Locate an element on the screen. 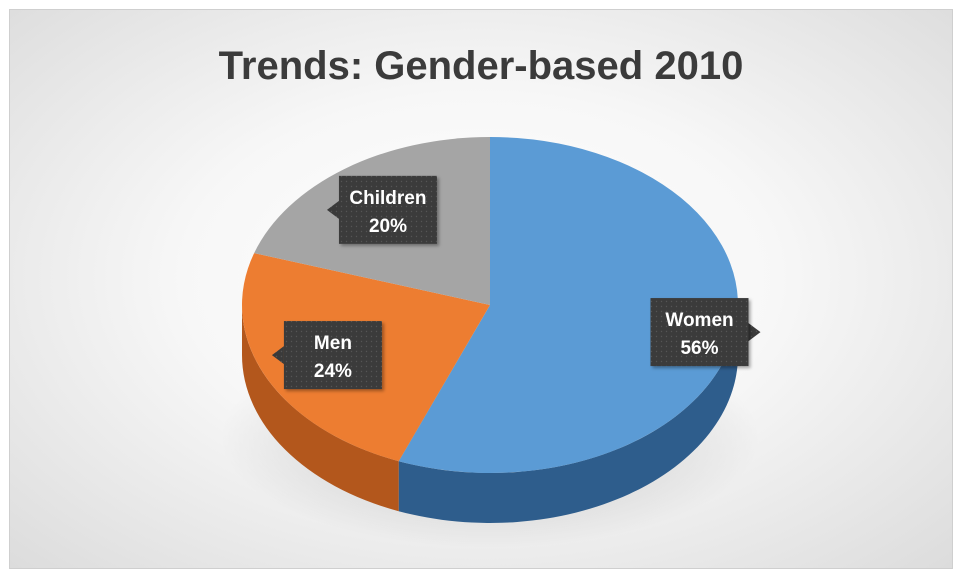 Image resolution: width=962 pixels, height=578 pixels. data-label-value: 20% is located at coordinates (388, 226).